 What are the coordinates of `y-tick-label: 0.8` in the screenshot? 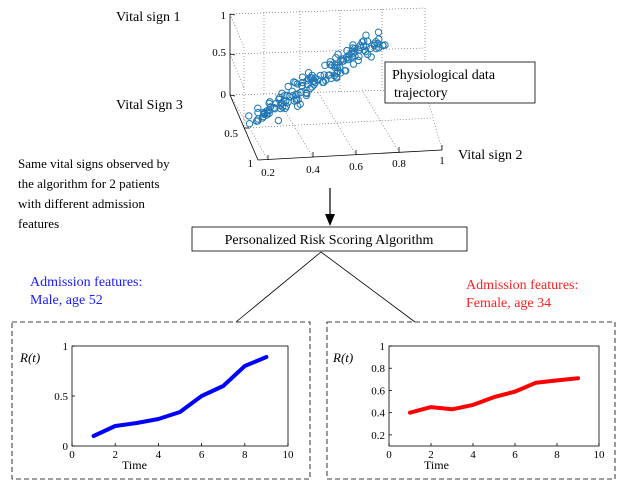 It's located at (378, 369).